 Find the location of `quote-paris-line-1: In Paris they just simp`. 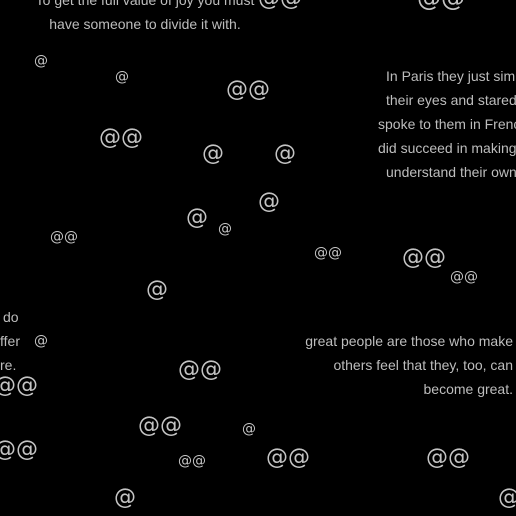

quote-paris-line-1: In Paris they just simp is located at coordinates (451, 76).